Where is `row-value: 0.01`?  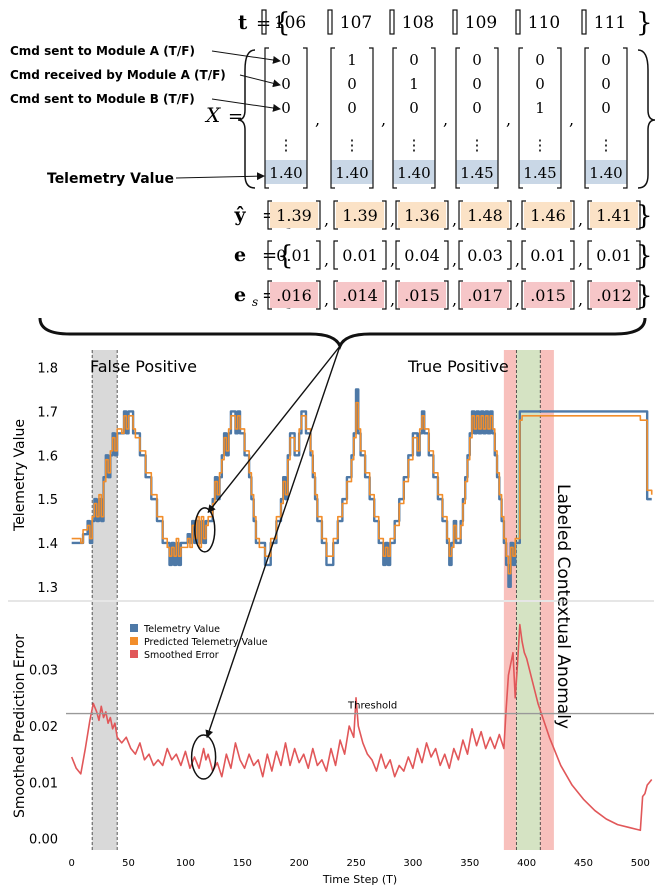 row-value: 0.01 is located at coordinates (360, 255).